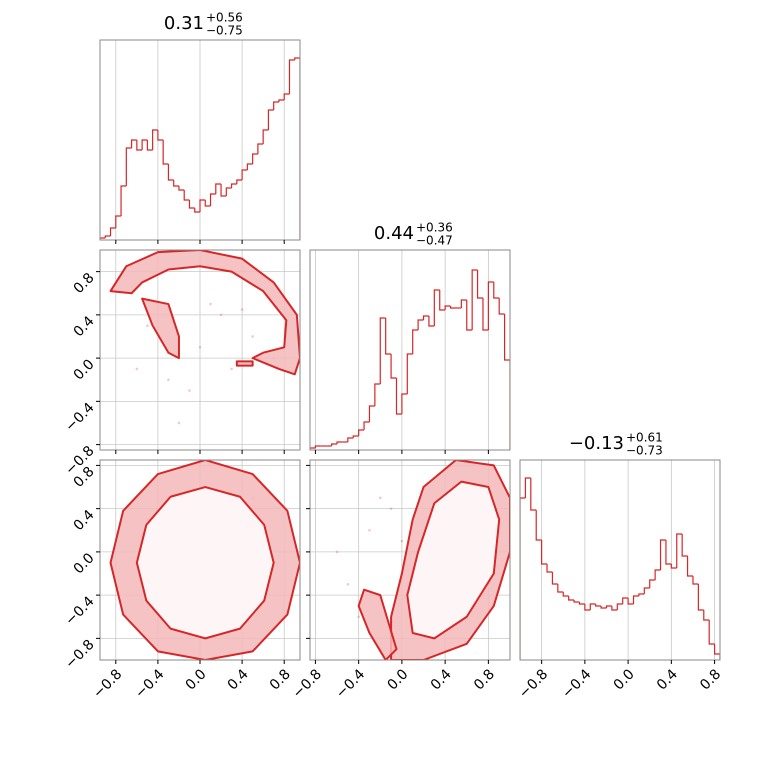 This screenshot has width=760, height=760. Describe the element at coordinates (434, 228) in the screenshot. I see `title-upper: +0.36` at that location.